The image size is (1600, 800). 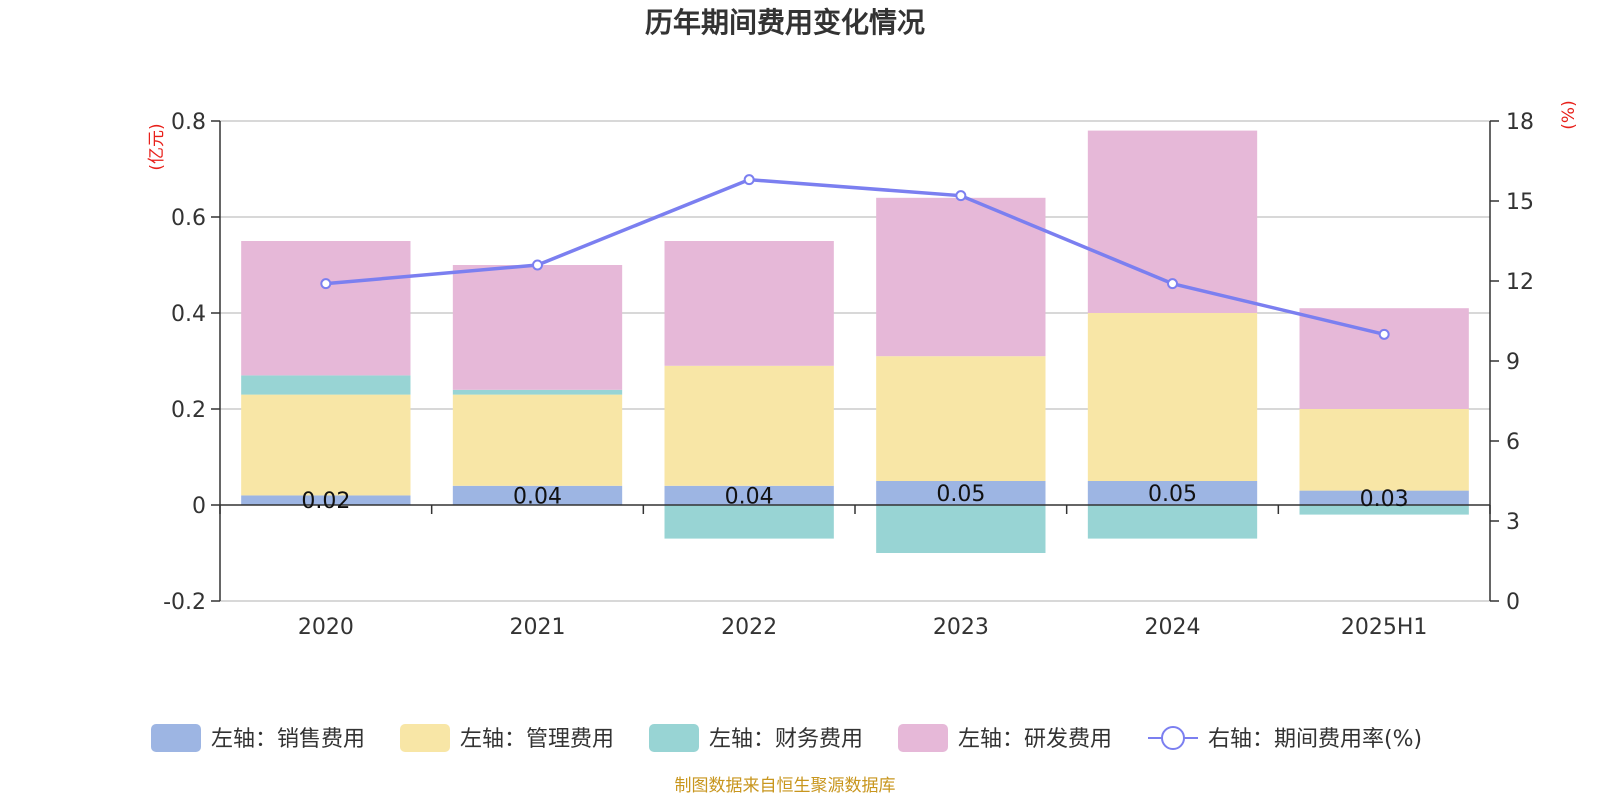 What do you see at coordinates (188, 122) in the screenshot?
I see `left-axis-tick-label: 0.8` at bounding box center [188, 122].